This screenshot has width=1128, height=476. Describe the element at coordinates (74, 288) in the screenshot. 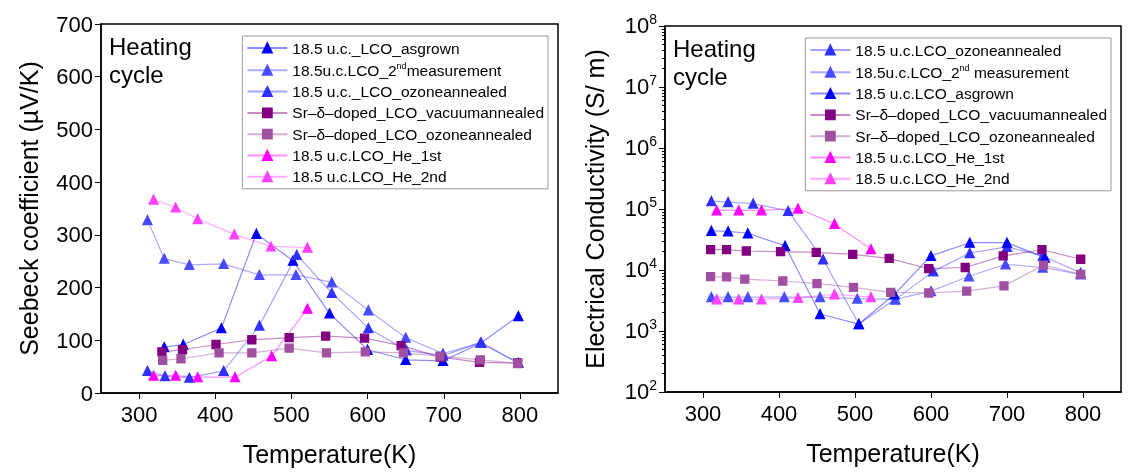

I see `y-tick-label: 200` at that location.